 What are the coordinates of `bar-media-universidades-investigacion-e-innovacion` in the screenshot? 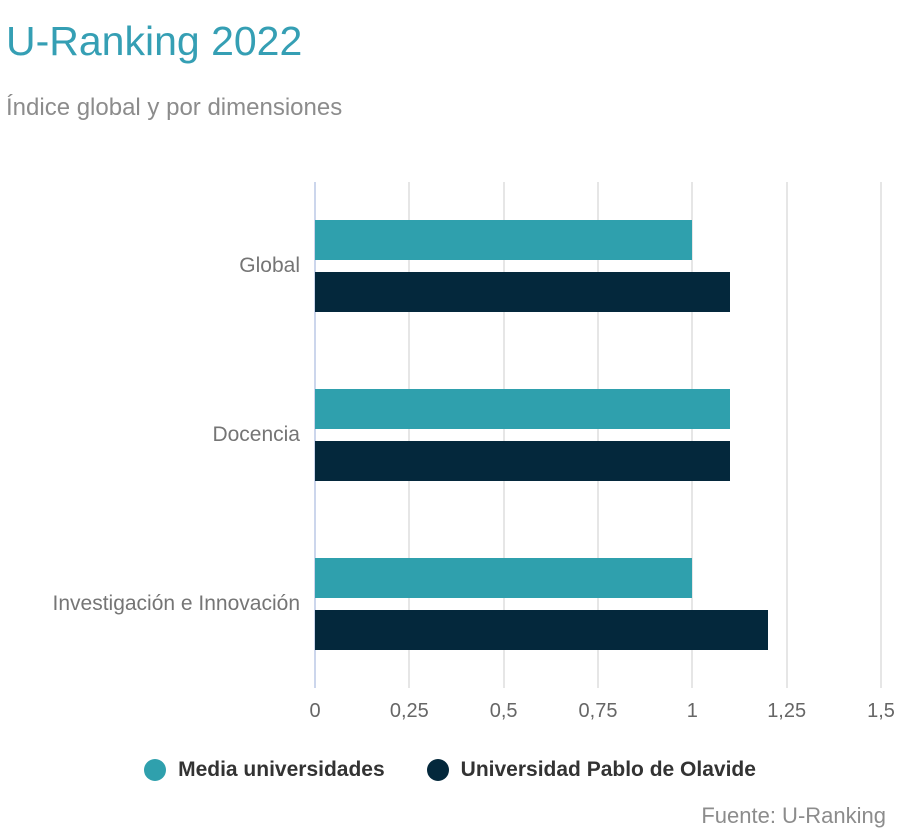 It's located at (504, 577).